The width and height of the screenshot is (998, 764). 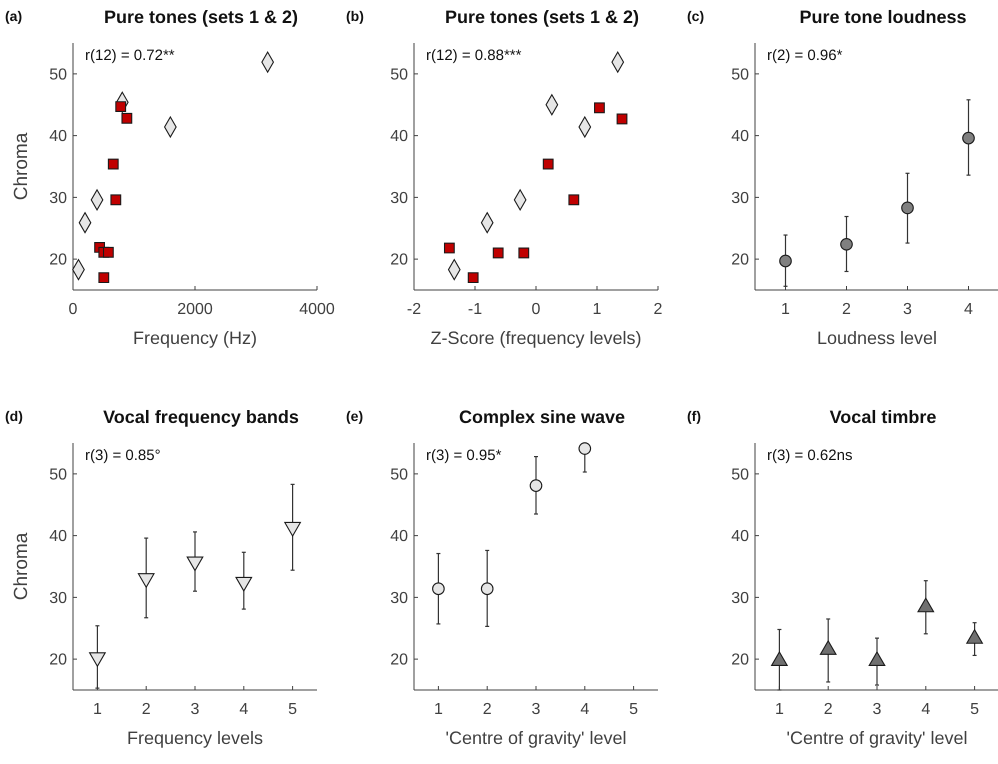 What do you see at coordinates (355, 16) in the screenshot?
I see `text: (b)` at bounding box center [355, 16].